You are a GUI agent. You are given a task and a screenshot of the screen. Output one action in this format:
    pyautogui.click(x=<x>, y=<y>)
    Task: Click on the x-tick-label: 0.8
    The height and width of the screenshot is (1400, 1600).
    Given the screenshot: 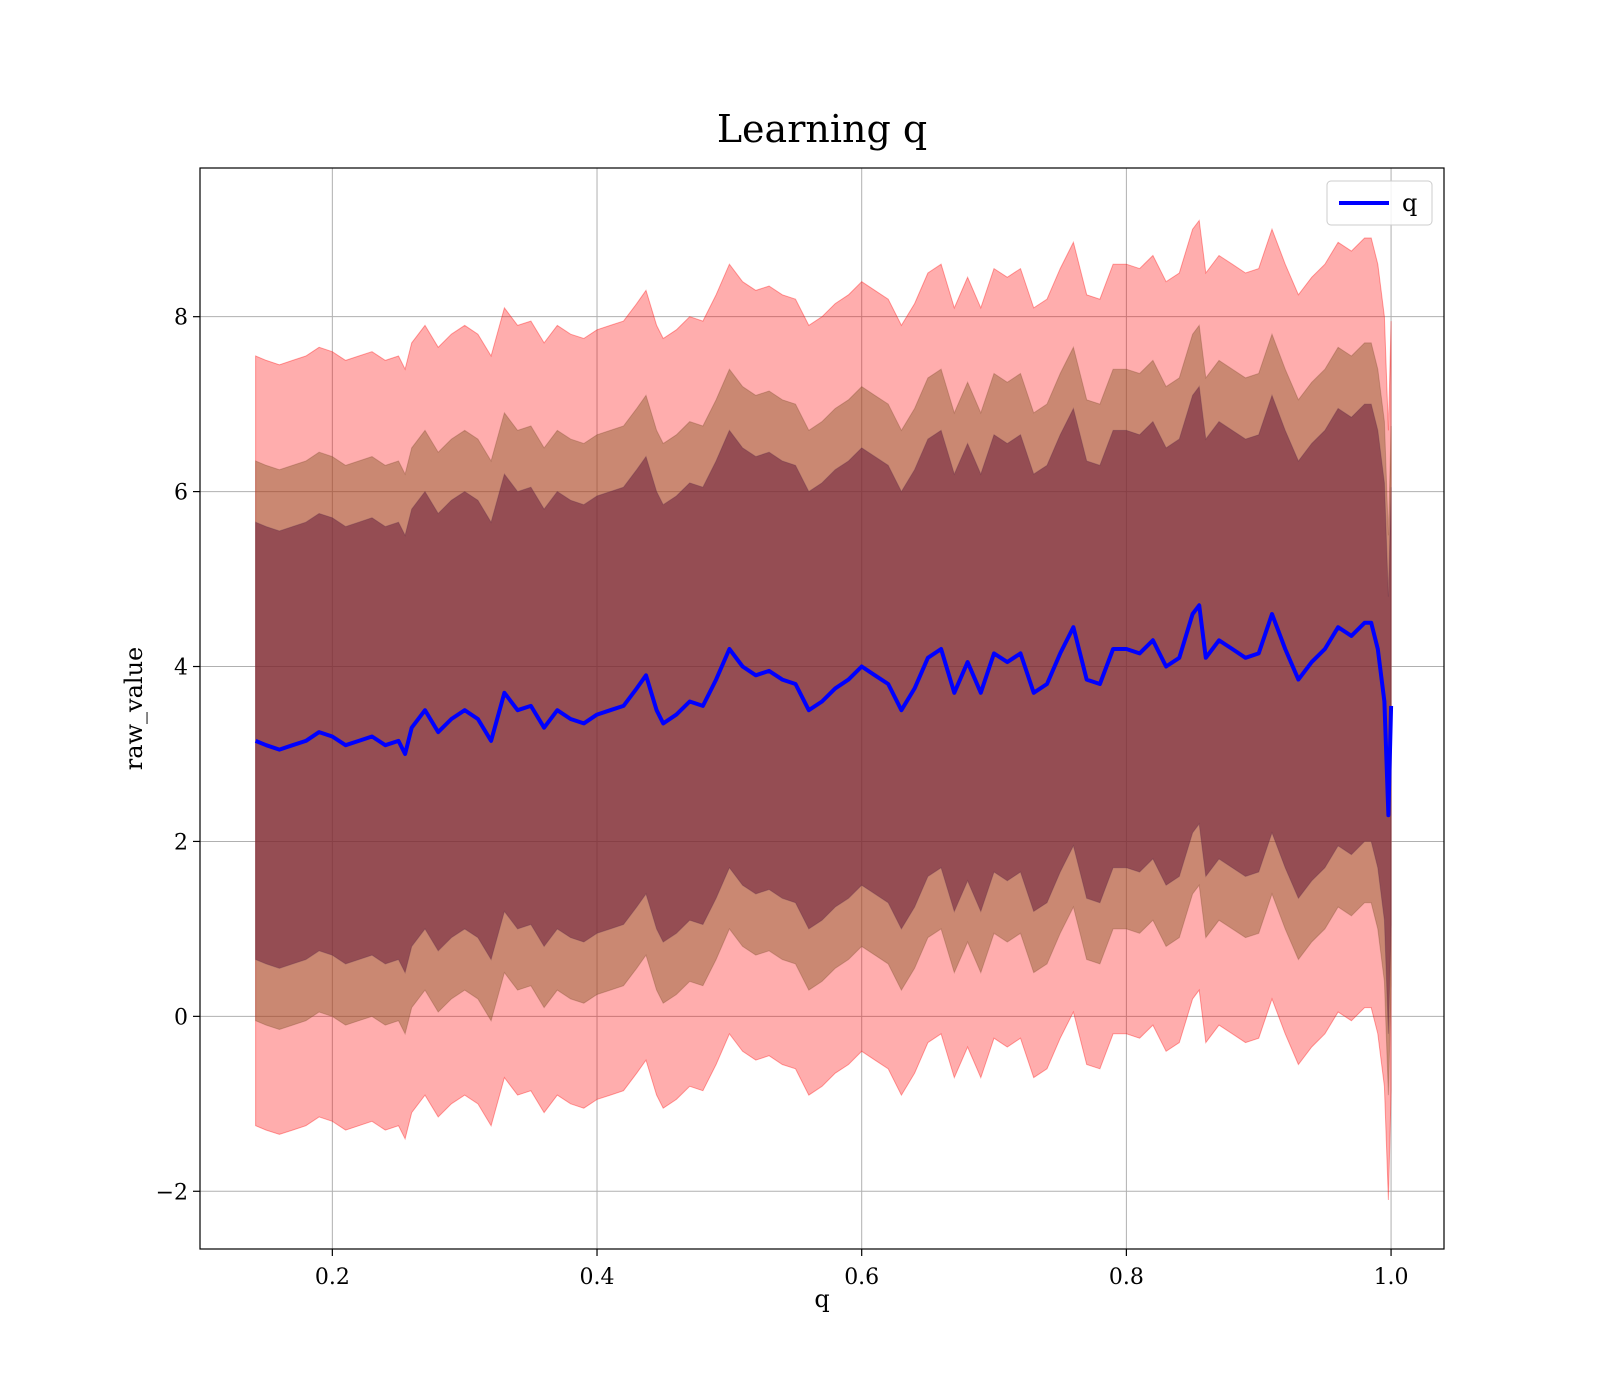 What is the action you would take?
    pyautogui.click(x=1126, y=1277)
    